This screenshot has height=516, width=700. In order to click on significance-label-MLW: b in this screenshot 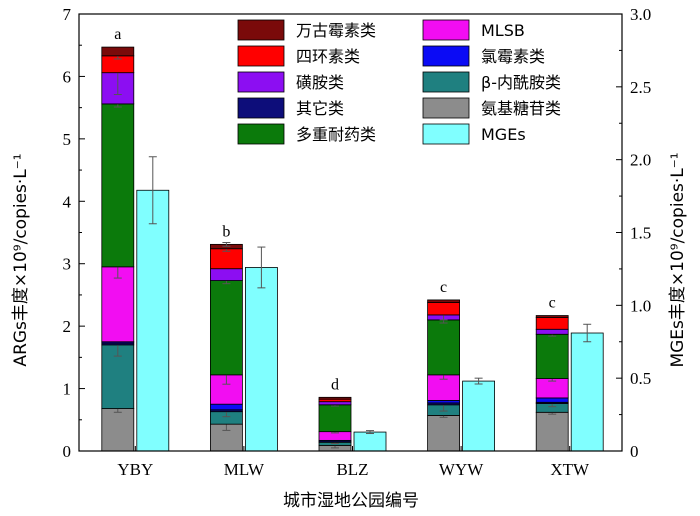, I will do `click(226, 231)`.